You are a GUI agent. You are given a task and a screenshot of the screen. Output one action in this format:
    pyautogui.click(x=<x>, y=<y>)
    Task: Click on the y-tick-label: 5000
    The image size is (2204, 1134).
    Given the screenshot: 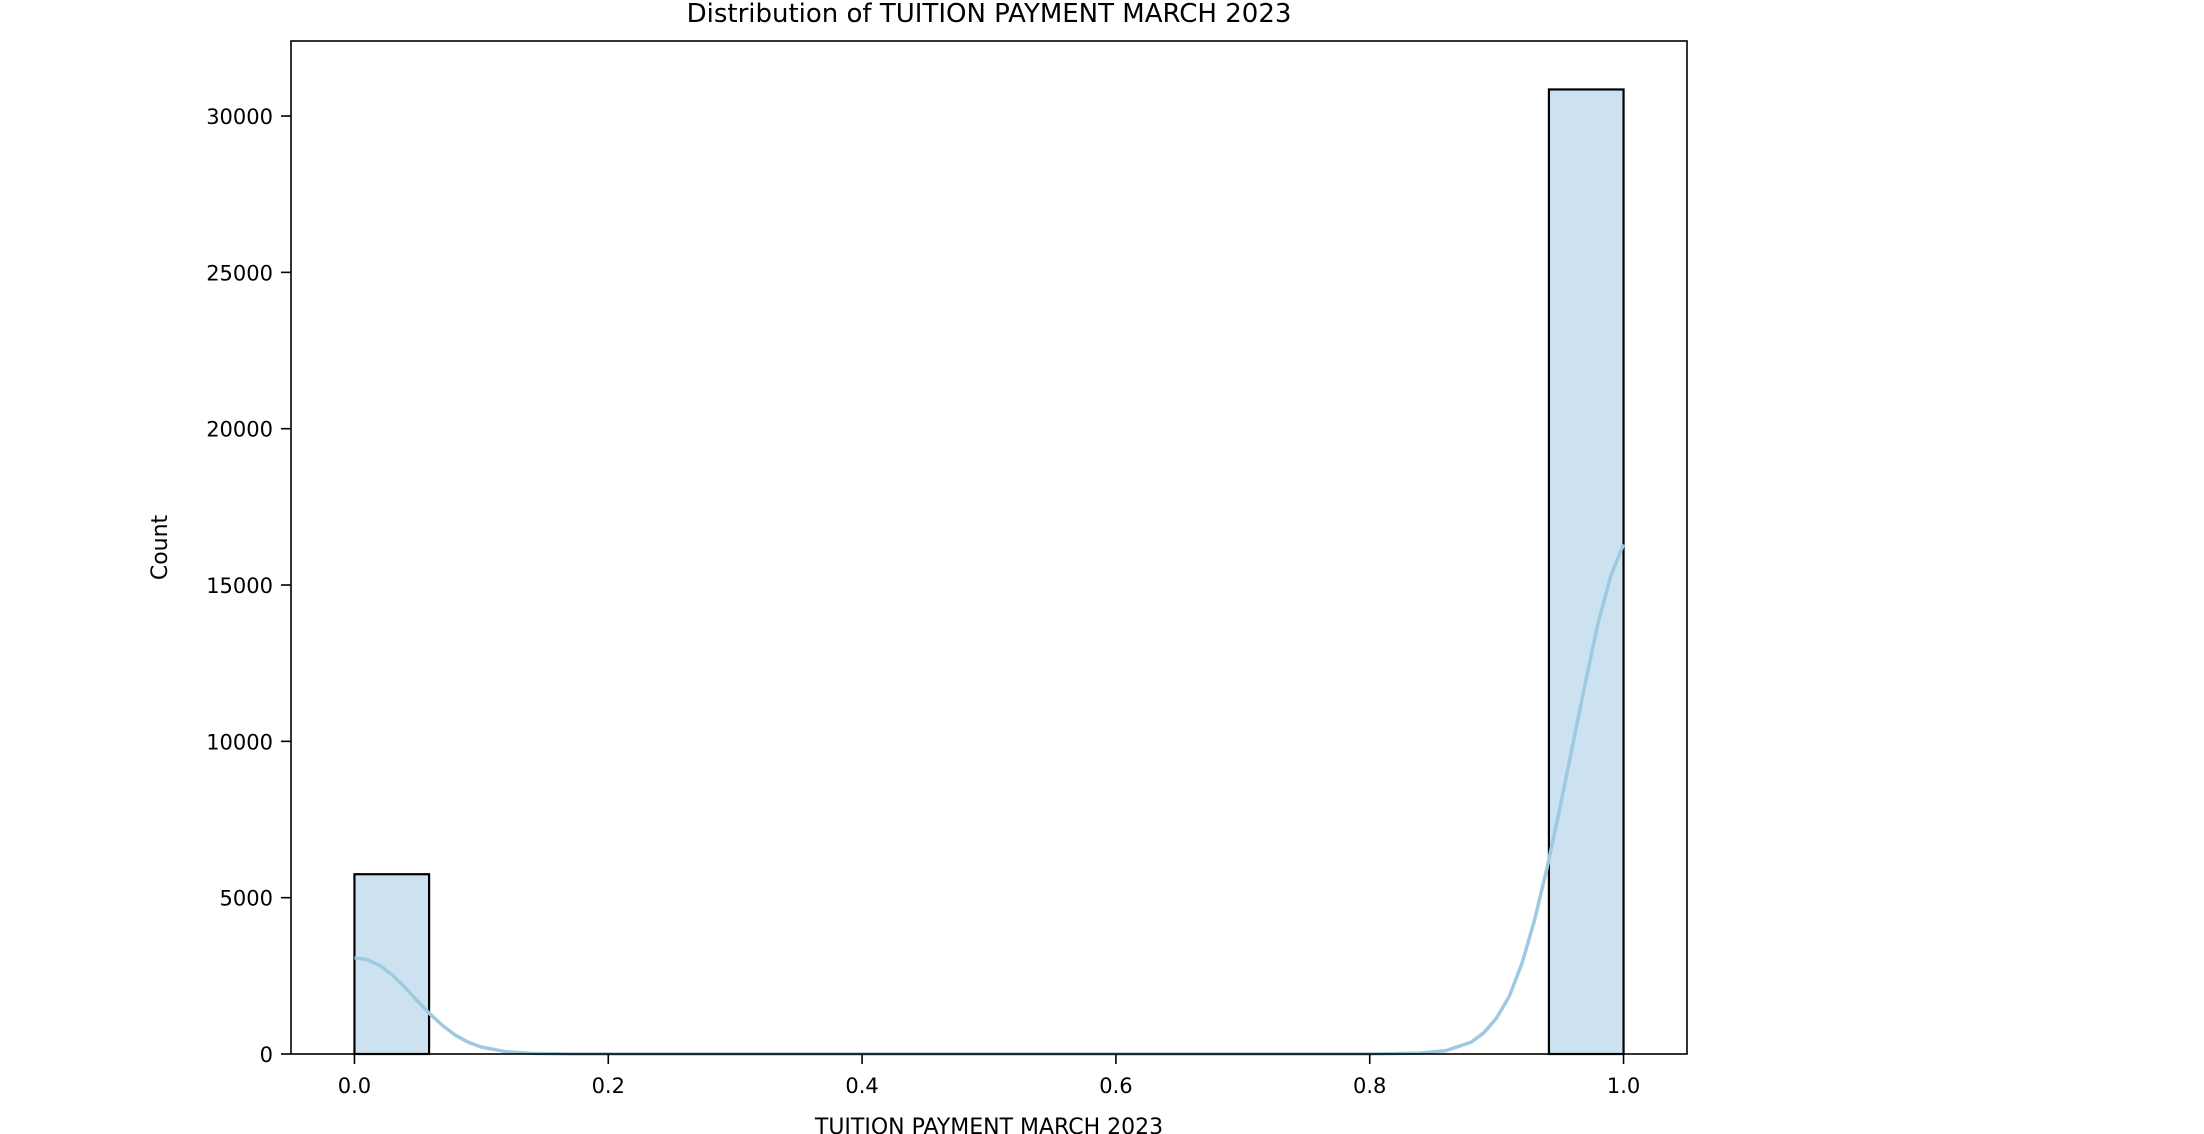 What is the action you would take?
    pyautogui.click(x=246, y=899)
    